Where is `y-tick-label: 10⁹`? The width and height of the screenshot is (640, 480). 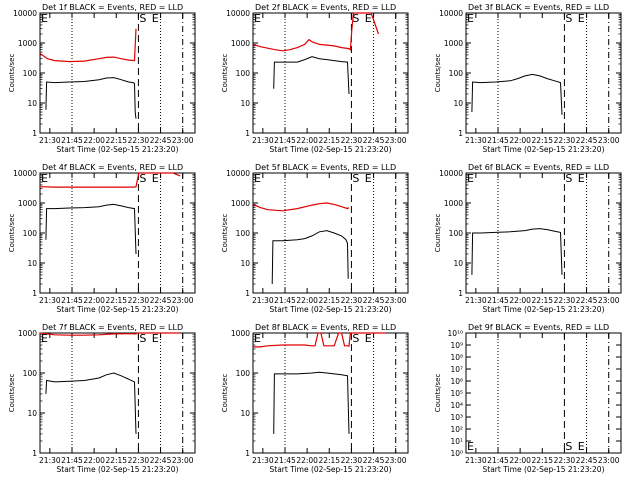
y-tick-label: 10⁹ is located at coordinates (456, 345).